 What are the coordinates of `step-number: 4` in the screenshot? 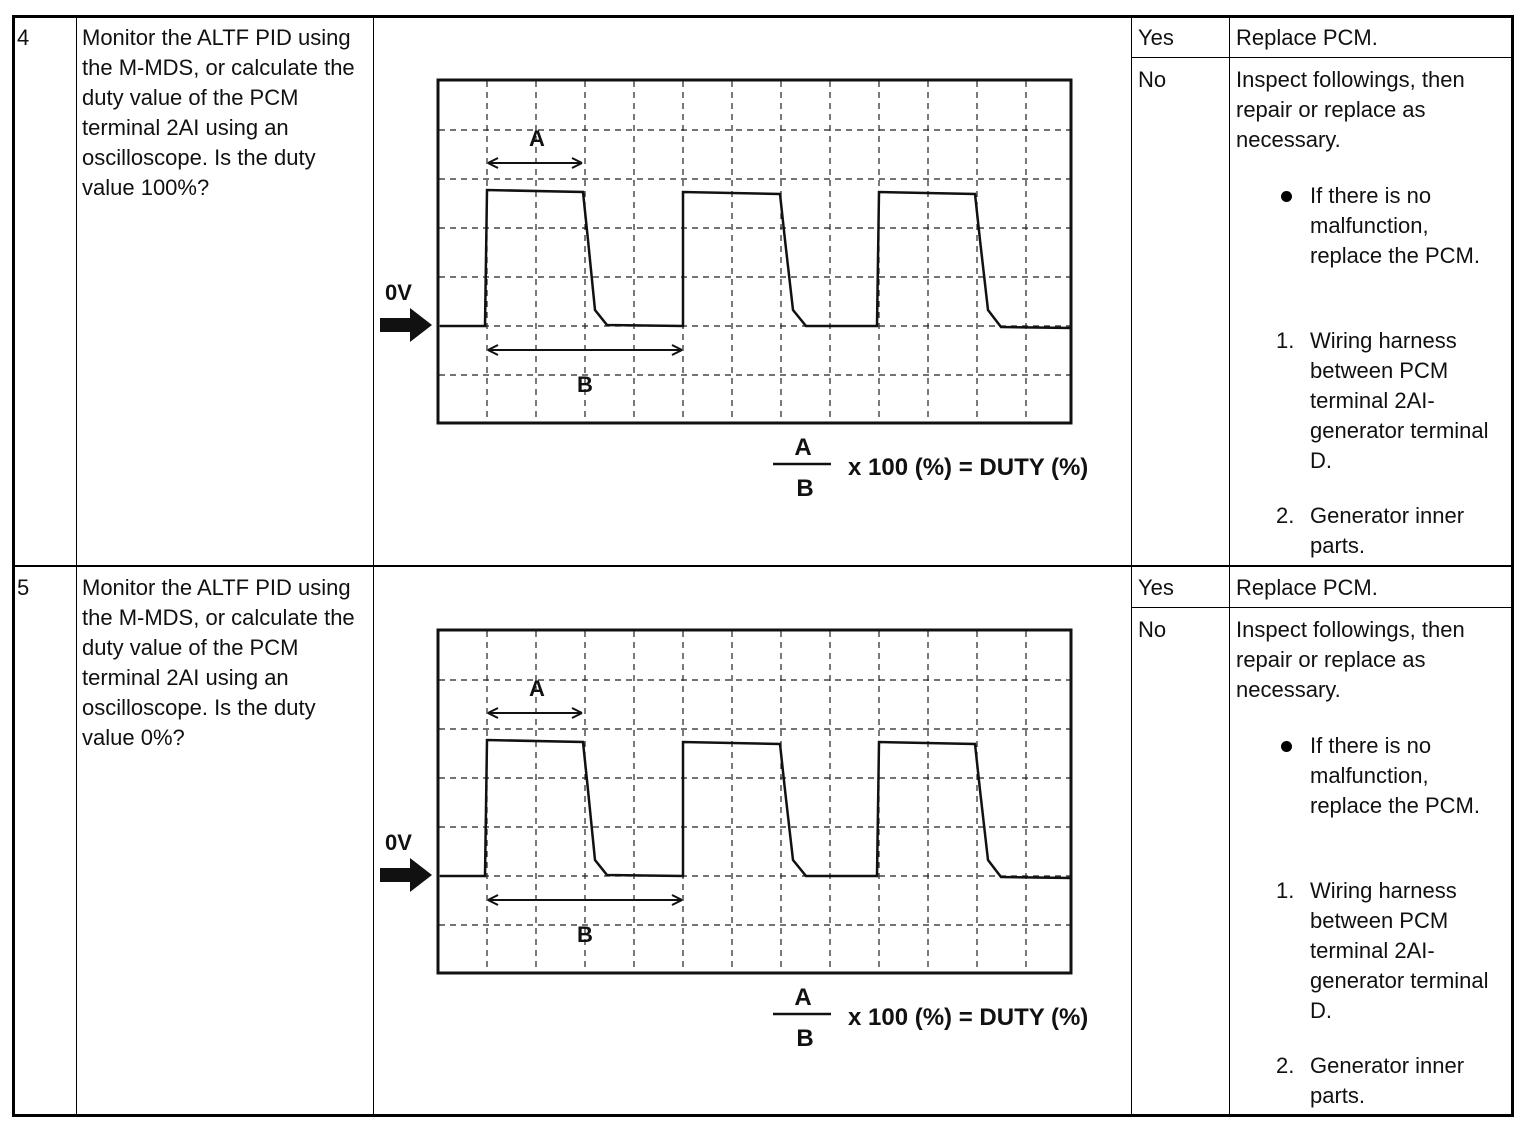 It's located at (23, 37).